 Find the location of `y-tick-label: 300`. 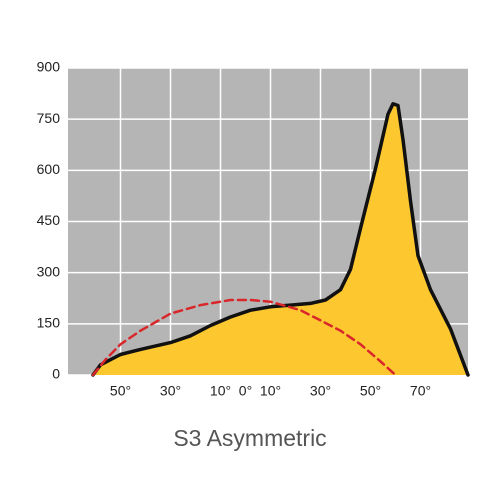

y-tick-label: 300 is located at coordinates (49, 271).